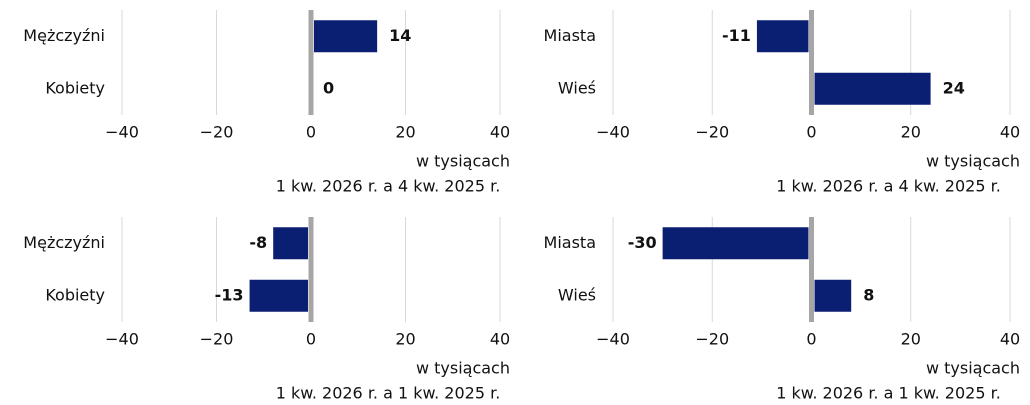 This screenshot has width=1030, height=405. What do you see at coordinates (328, 87) in the screenshot?
I see `data-label: 0` at bounding box center [328, 87].